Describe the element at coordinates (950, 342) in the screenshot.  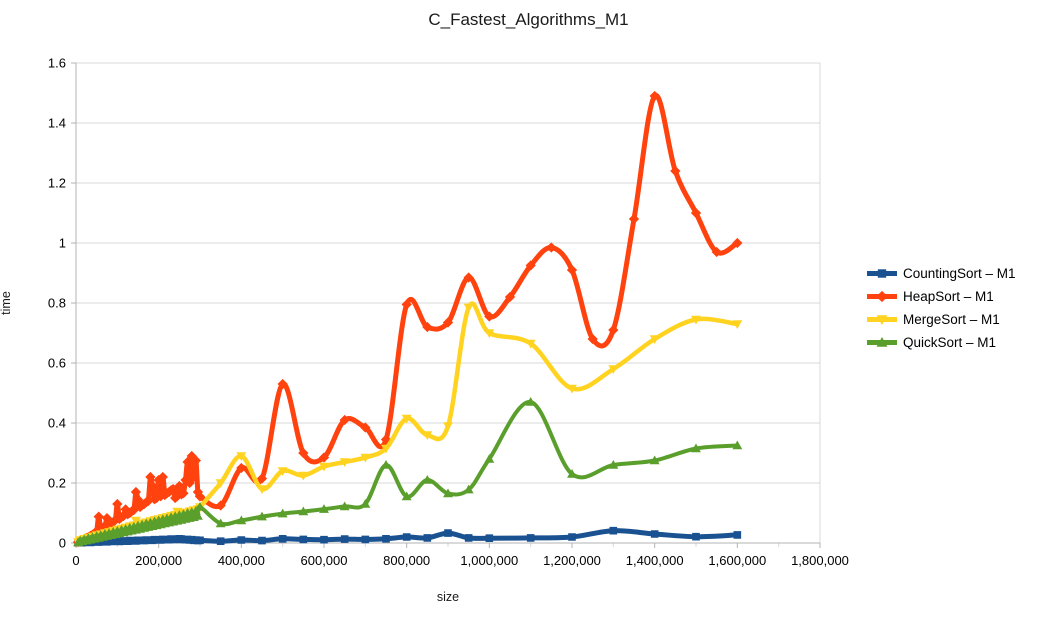
I see `legend-item-label: QuickSort – M1` at that location.